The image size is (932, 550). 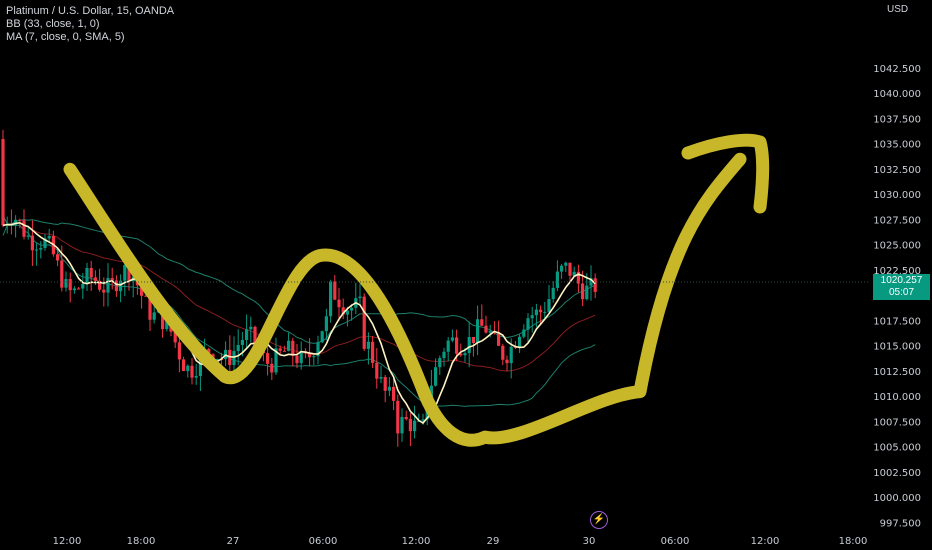 I want to click on time-tick-label: 29, so click(x=493, y=541).